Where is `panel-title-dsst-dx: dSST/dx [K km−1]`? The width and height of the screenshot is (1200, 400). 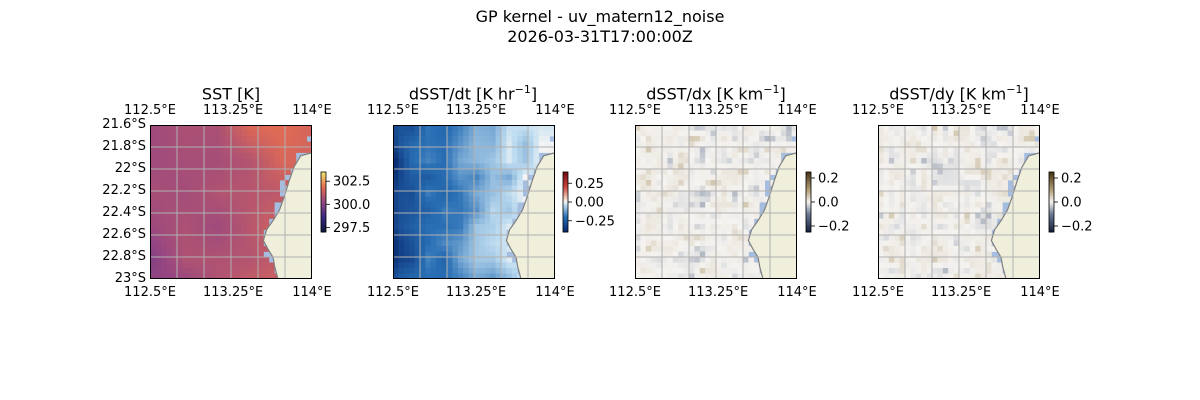 panel-title-dsst-dx: dSST/dx [K km−1] is located at coordinates (716, 92).